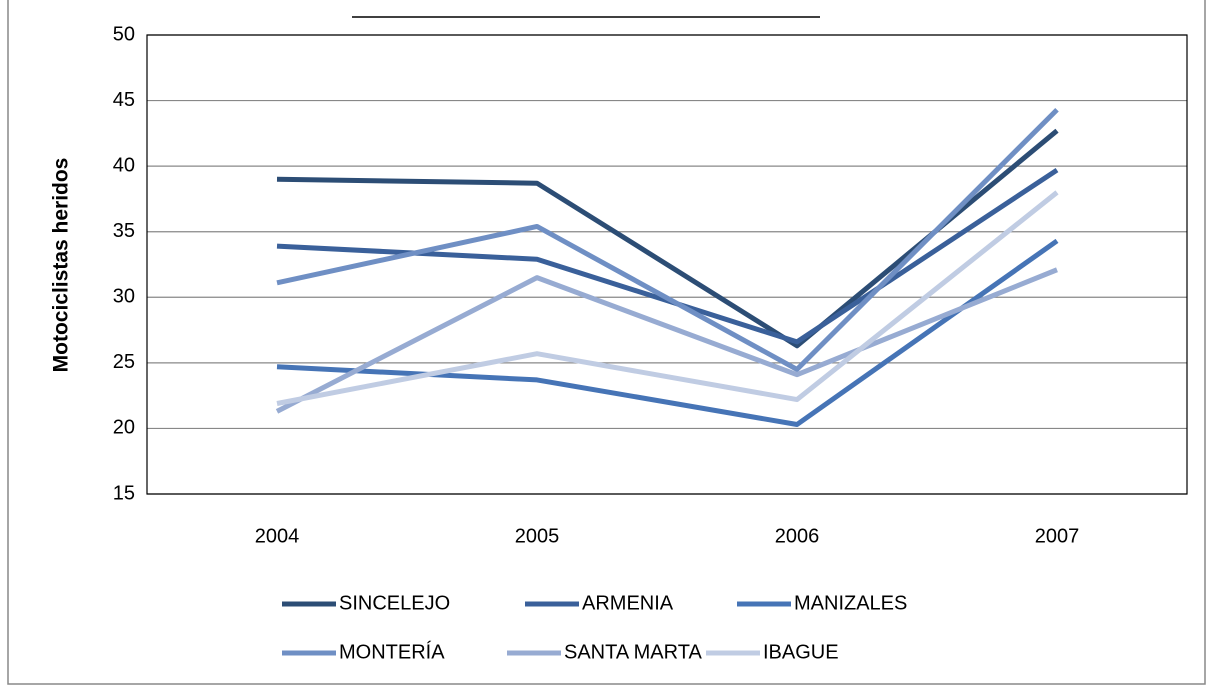  What do you see at coordinates (1057, 536) in the screenshot?
I see `x-tick-label: 2007` at bounding box center [1057, 536].